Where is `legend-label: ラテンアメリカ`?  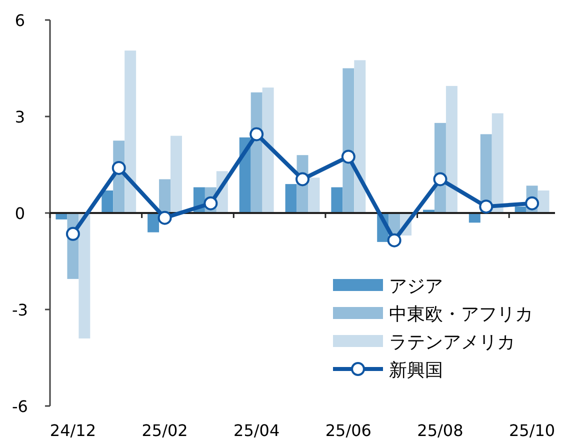 legend-label: ラテンアメリカ is located at coordinates (452, 342).